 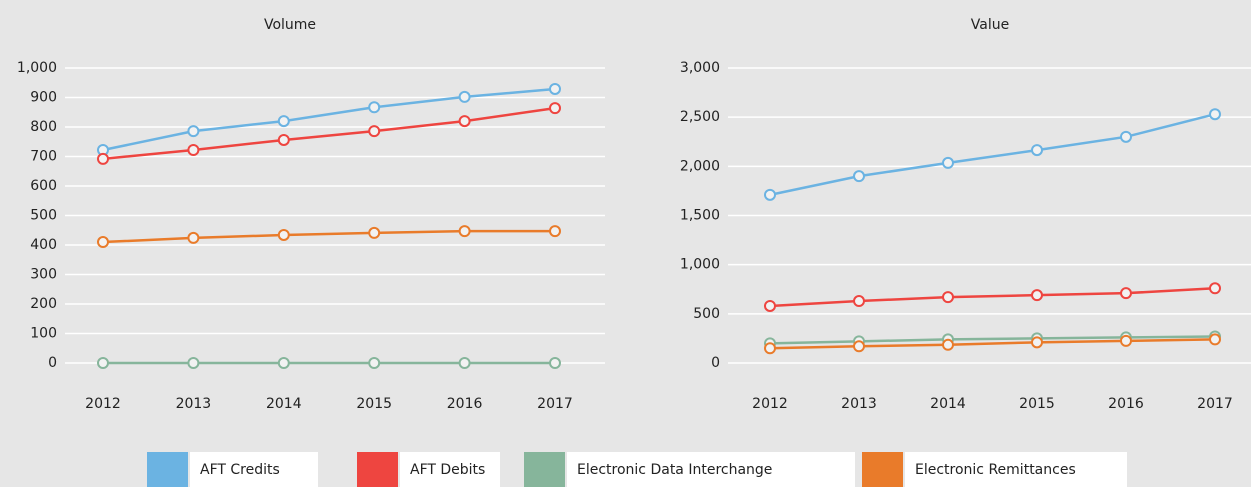 What do you see at coordinates (43, 334) in the screenshot?
I see `y-tick-label: 100` at bounding box center [43, 334].